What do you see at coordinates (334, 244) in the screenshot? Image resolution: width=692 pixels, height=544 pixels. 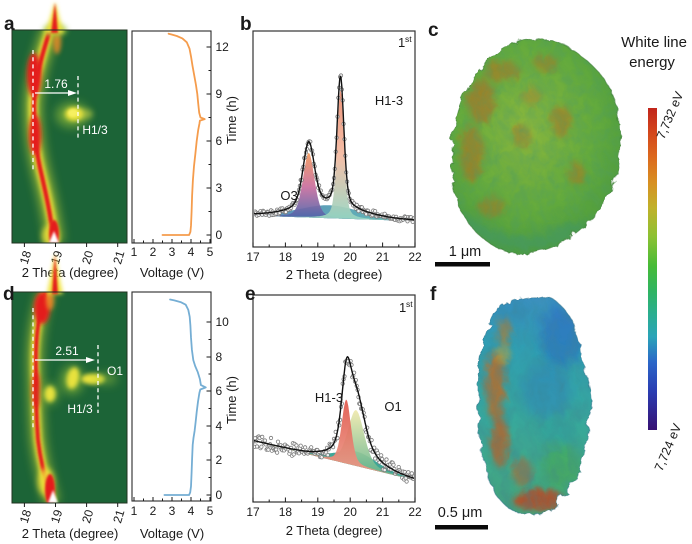 I see `xrd-b-ticks` at bounding box center [334, 244].